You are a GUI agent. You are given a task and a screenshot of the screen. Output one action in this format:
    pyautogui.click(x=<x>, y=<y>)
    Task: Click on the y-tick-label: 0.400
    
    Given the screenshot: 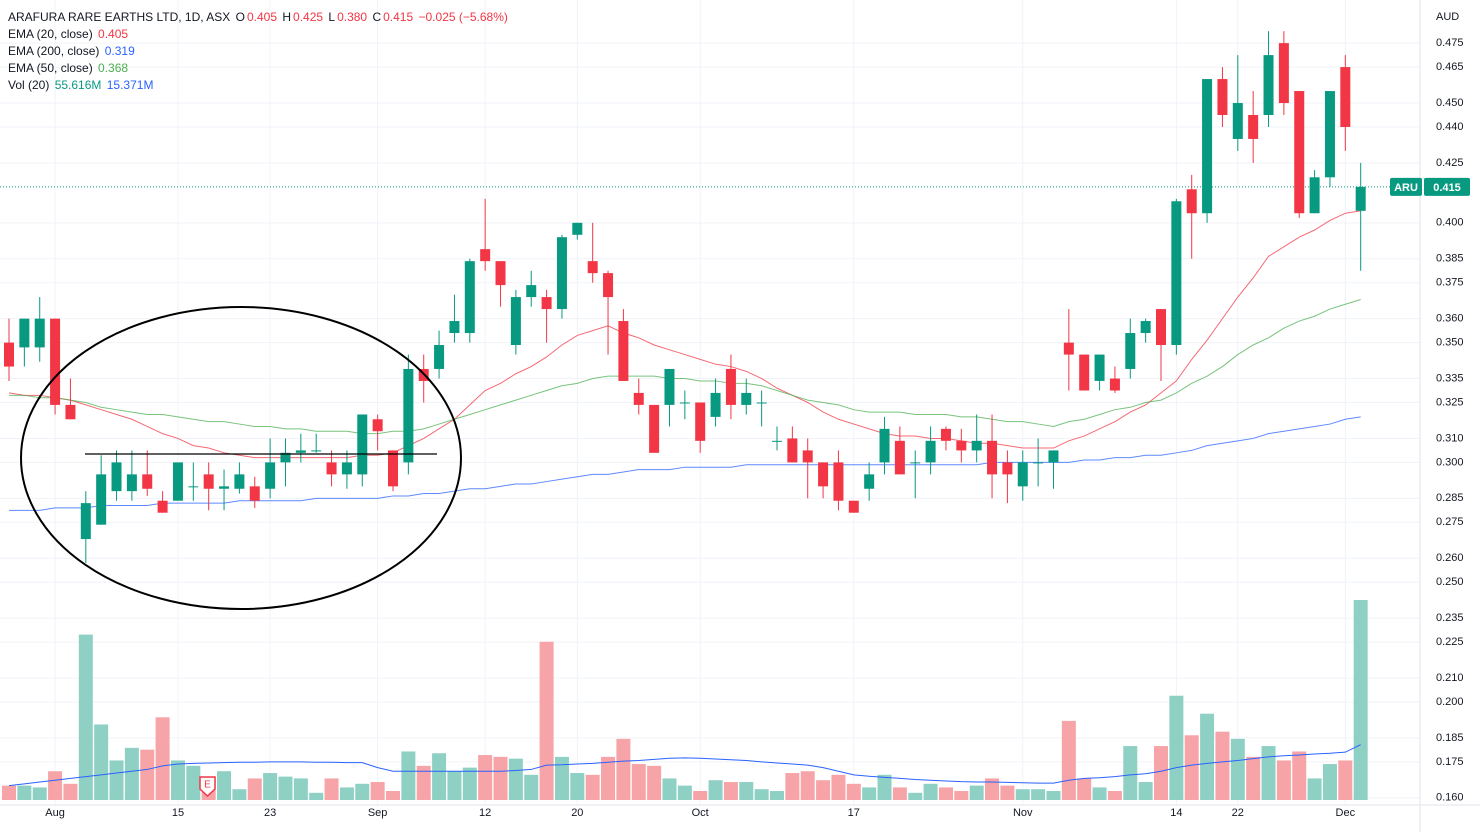 What is the action you would take?
    pyautogui.click(x=1450, y=223)
    